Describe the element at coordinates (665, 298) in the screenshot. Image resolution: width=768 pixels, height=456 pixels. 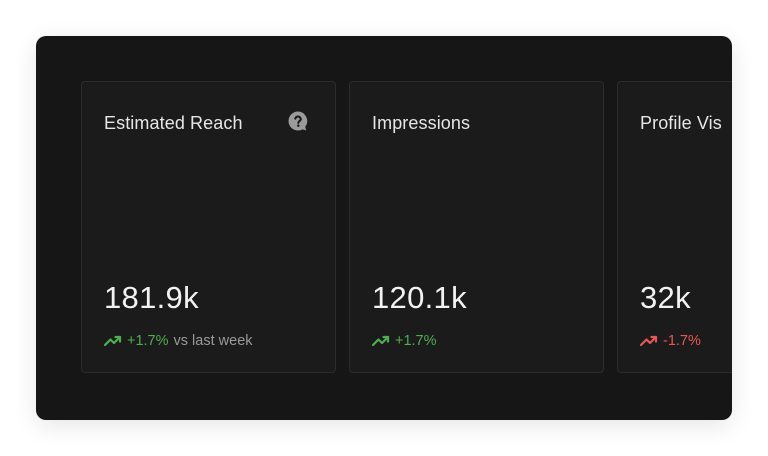
I see `metric-value: 32k` at that location.